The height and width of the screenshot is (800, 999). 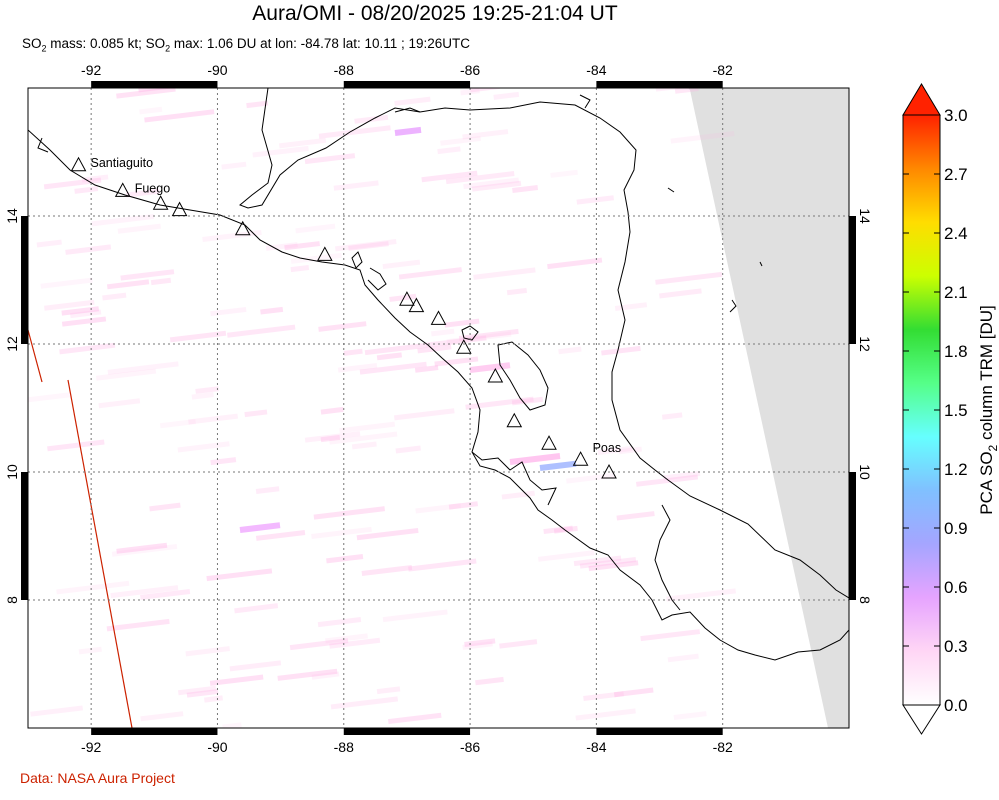 What do you see at coordinates (357, 260) in the screenshot?
I see `lake-yojoa` at bounding box center [357, 260].